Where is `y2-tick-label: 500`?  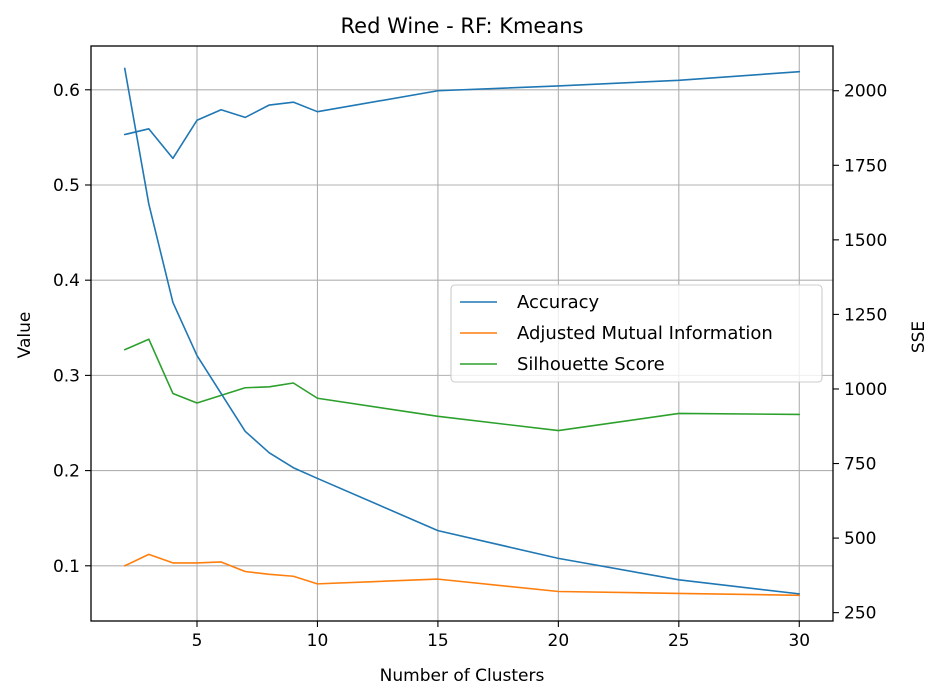
y2-tick-label: 500 is located at coordinates (860, 539).